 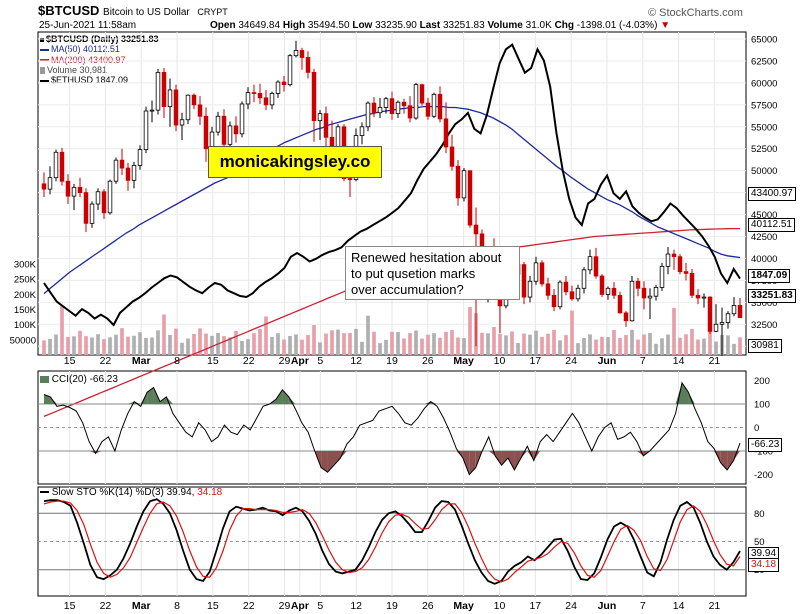 I want to click on y-tick-label: 32500, so click(x=764, y=325).